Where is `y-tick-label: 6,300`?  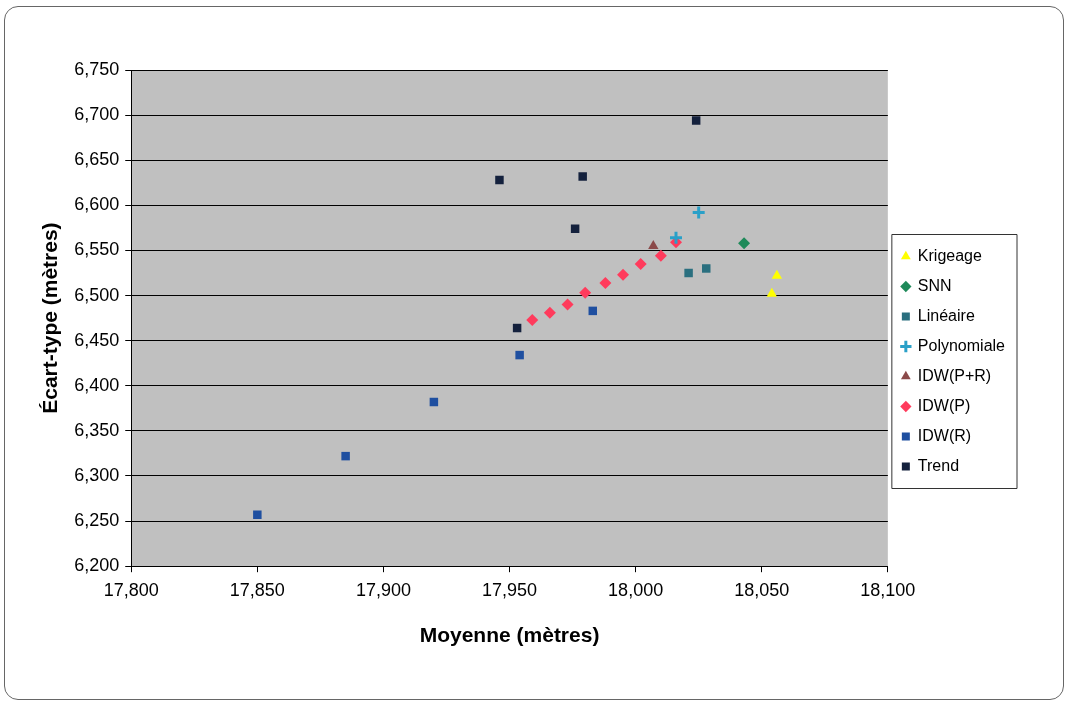 y-tick-label: 6,300 is located at coordinates (97, 474).